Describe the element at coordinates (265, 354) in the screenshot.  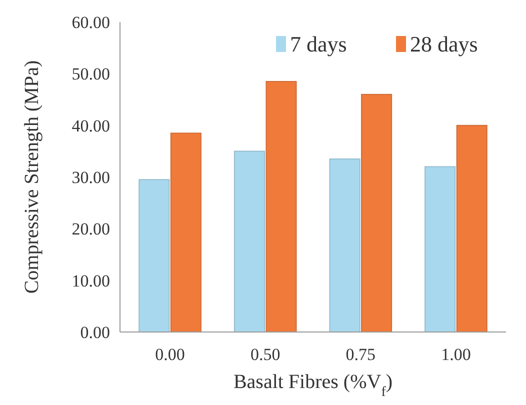
I see `x-tick-label: 0.50` at that location.